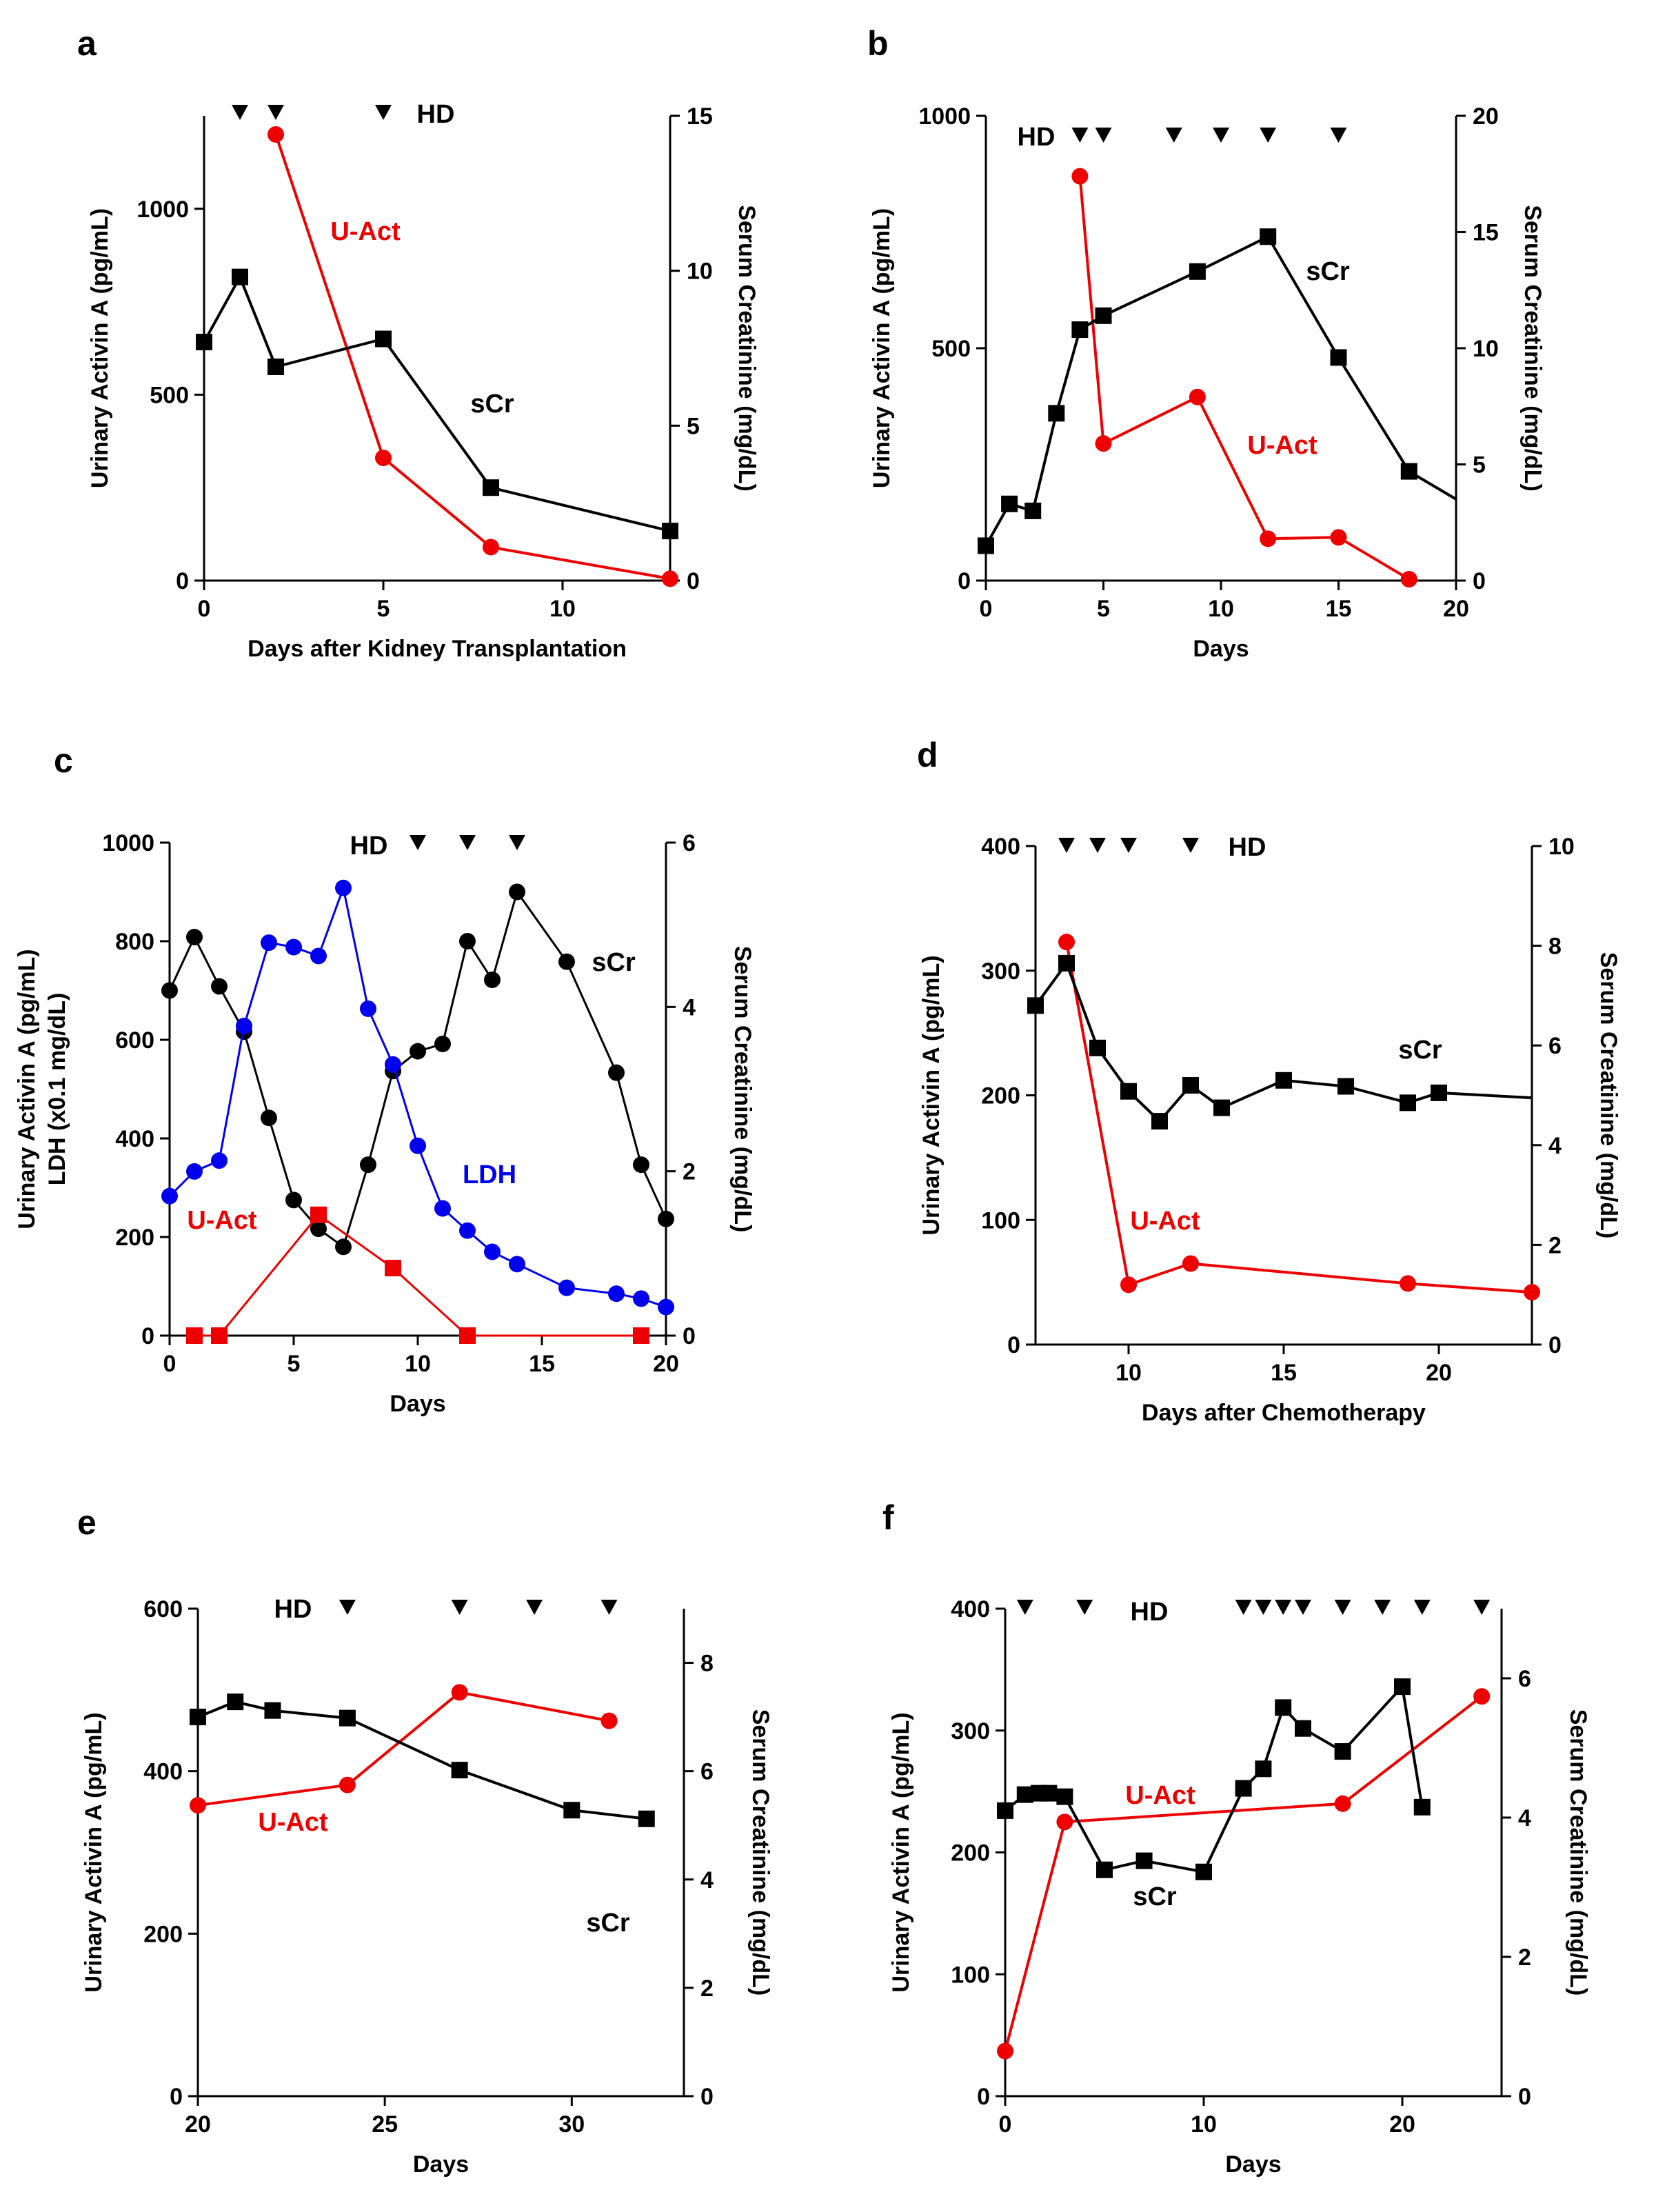 This screenshot has height=2212, width=1656. Describe the element at coordinates (134, 942) in the screenshot. I see `y-left-tick-label: 800` at that location.